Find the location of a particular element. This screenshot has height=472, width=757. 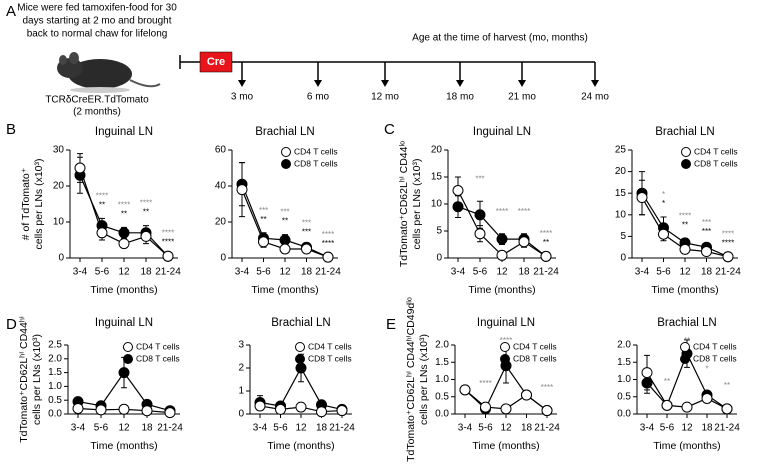

y-tick-label: 15 is located at coordinates (437, 177).